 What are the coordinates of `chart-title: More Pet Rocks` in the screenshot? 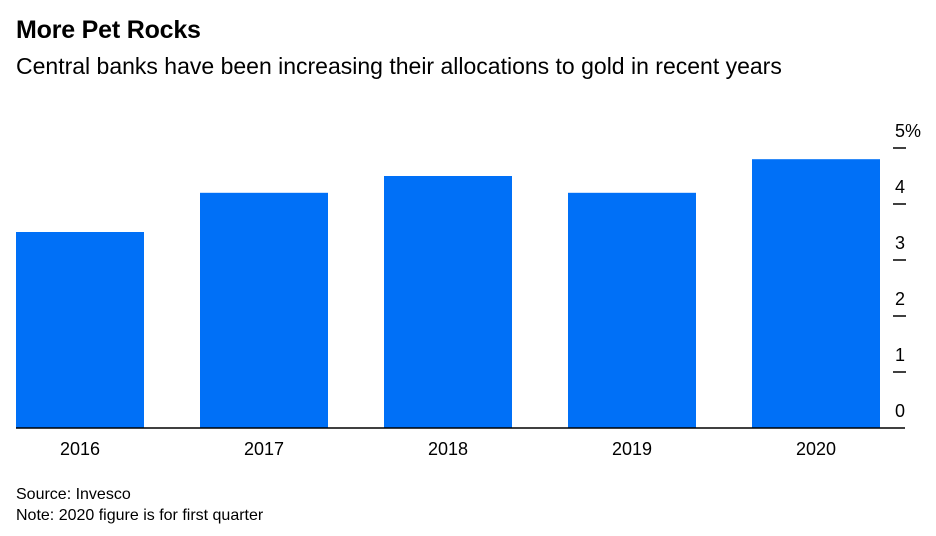 It's located at (108, 30).